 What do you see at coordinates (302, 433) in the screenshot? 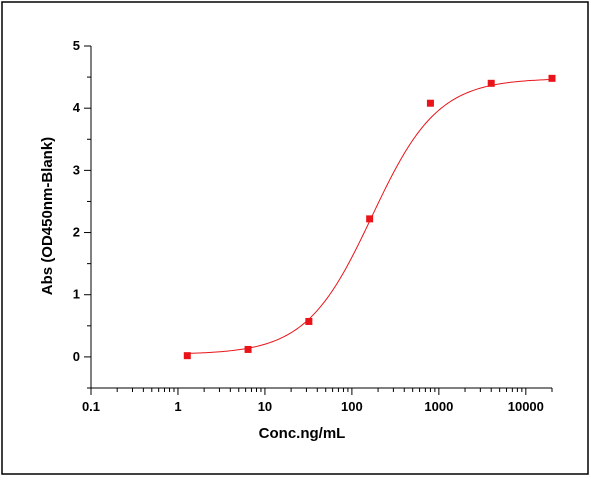
I see `x-axis-title: Conc.ng/mL` at bounding box center [302, 433].